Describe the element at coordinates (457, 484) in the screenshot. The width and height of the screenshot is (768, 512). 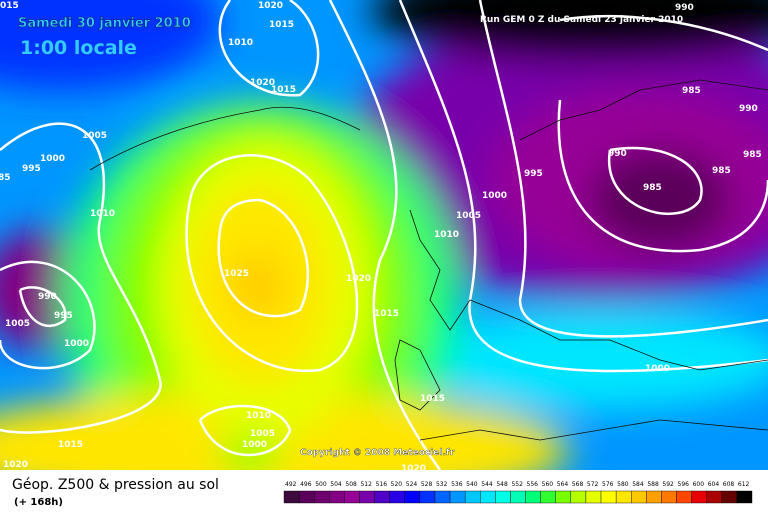
I see `legend-level: 536` at that location.